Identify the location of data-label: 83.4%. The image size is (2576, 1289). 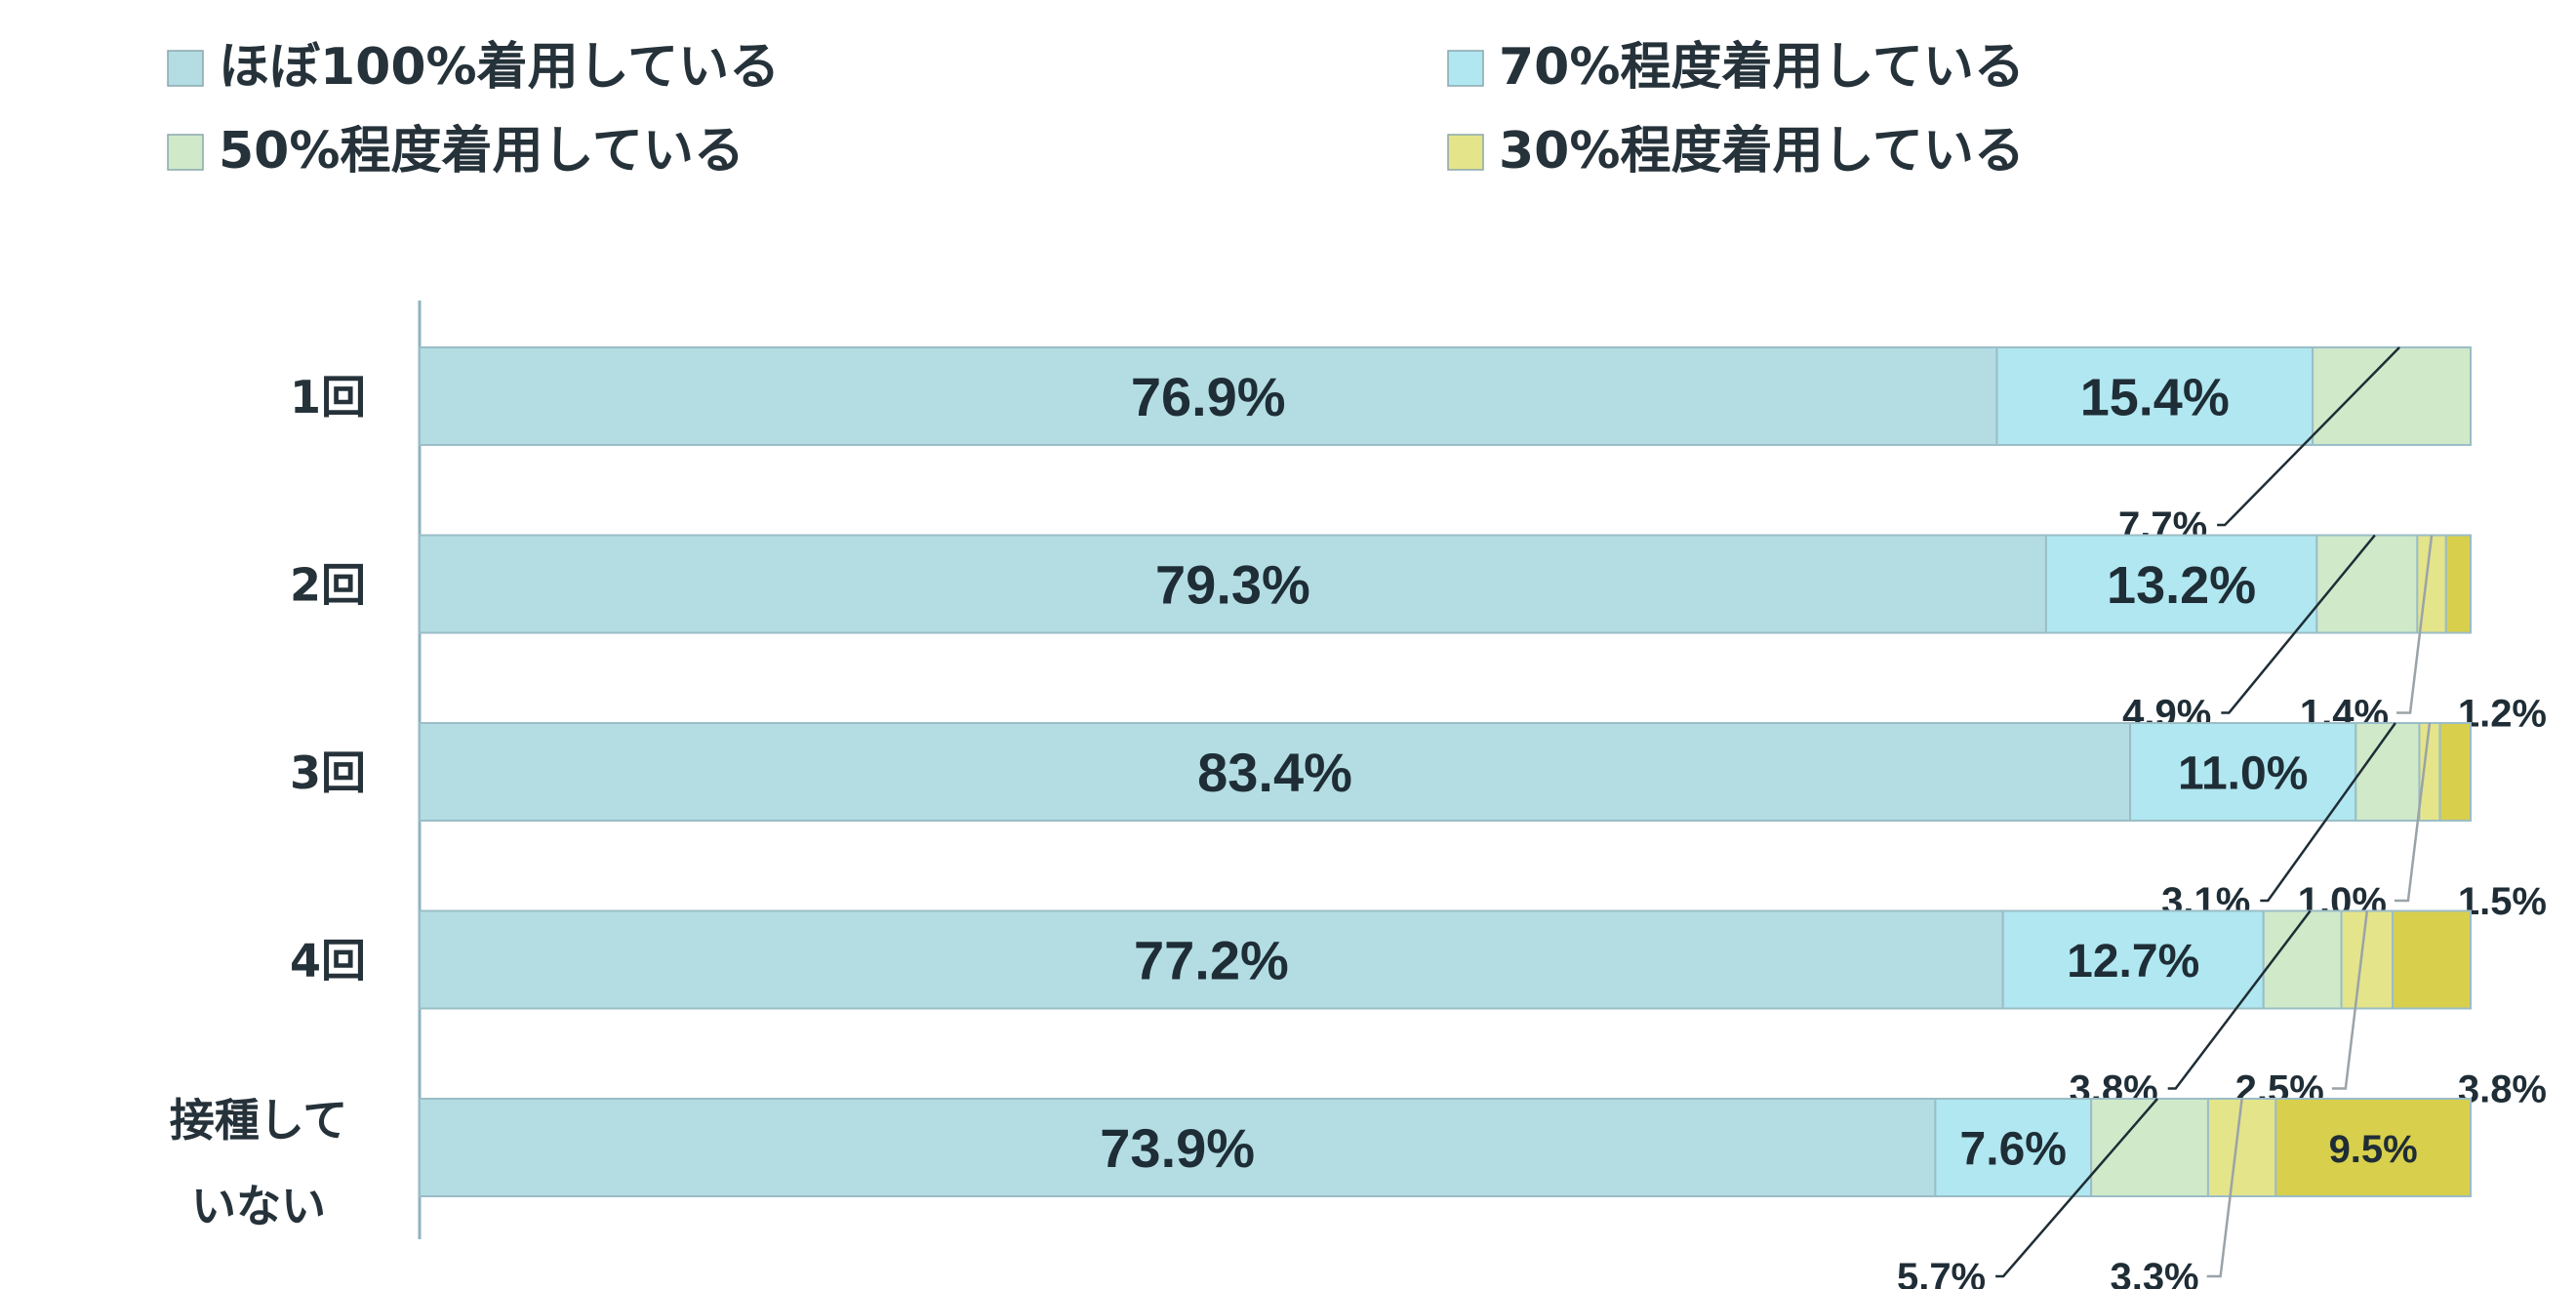
(1274, 773).